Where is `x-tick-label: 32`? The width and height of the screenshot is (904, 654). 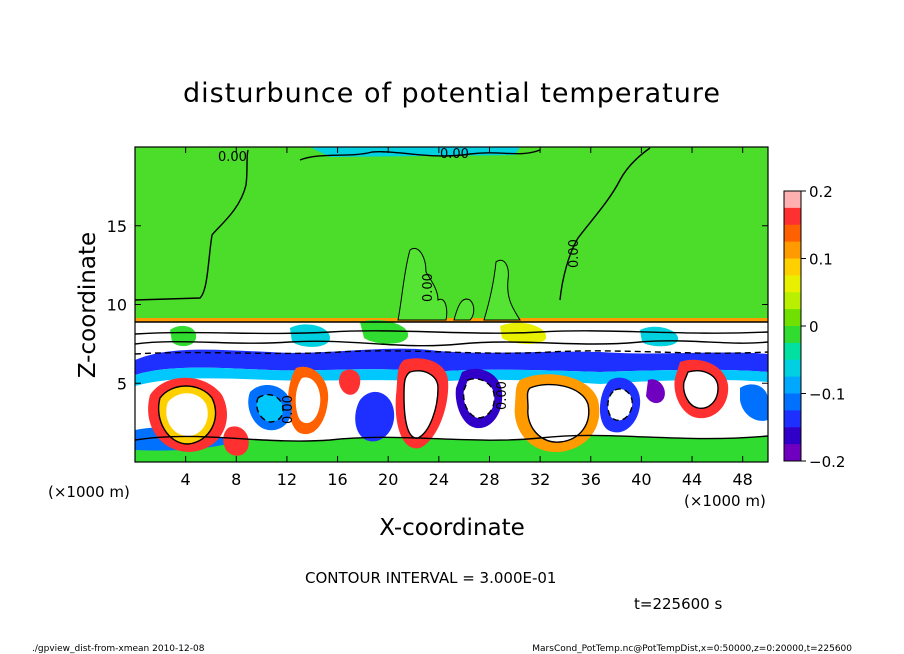
x-tick-label: 32 is located at coordinates (540, 479).